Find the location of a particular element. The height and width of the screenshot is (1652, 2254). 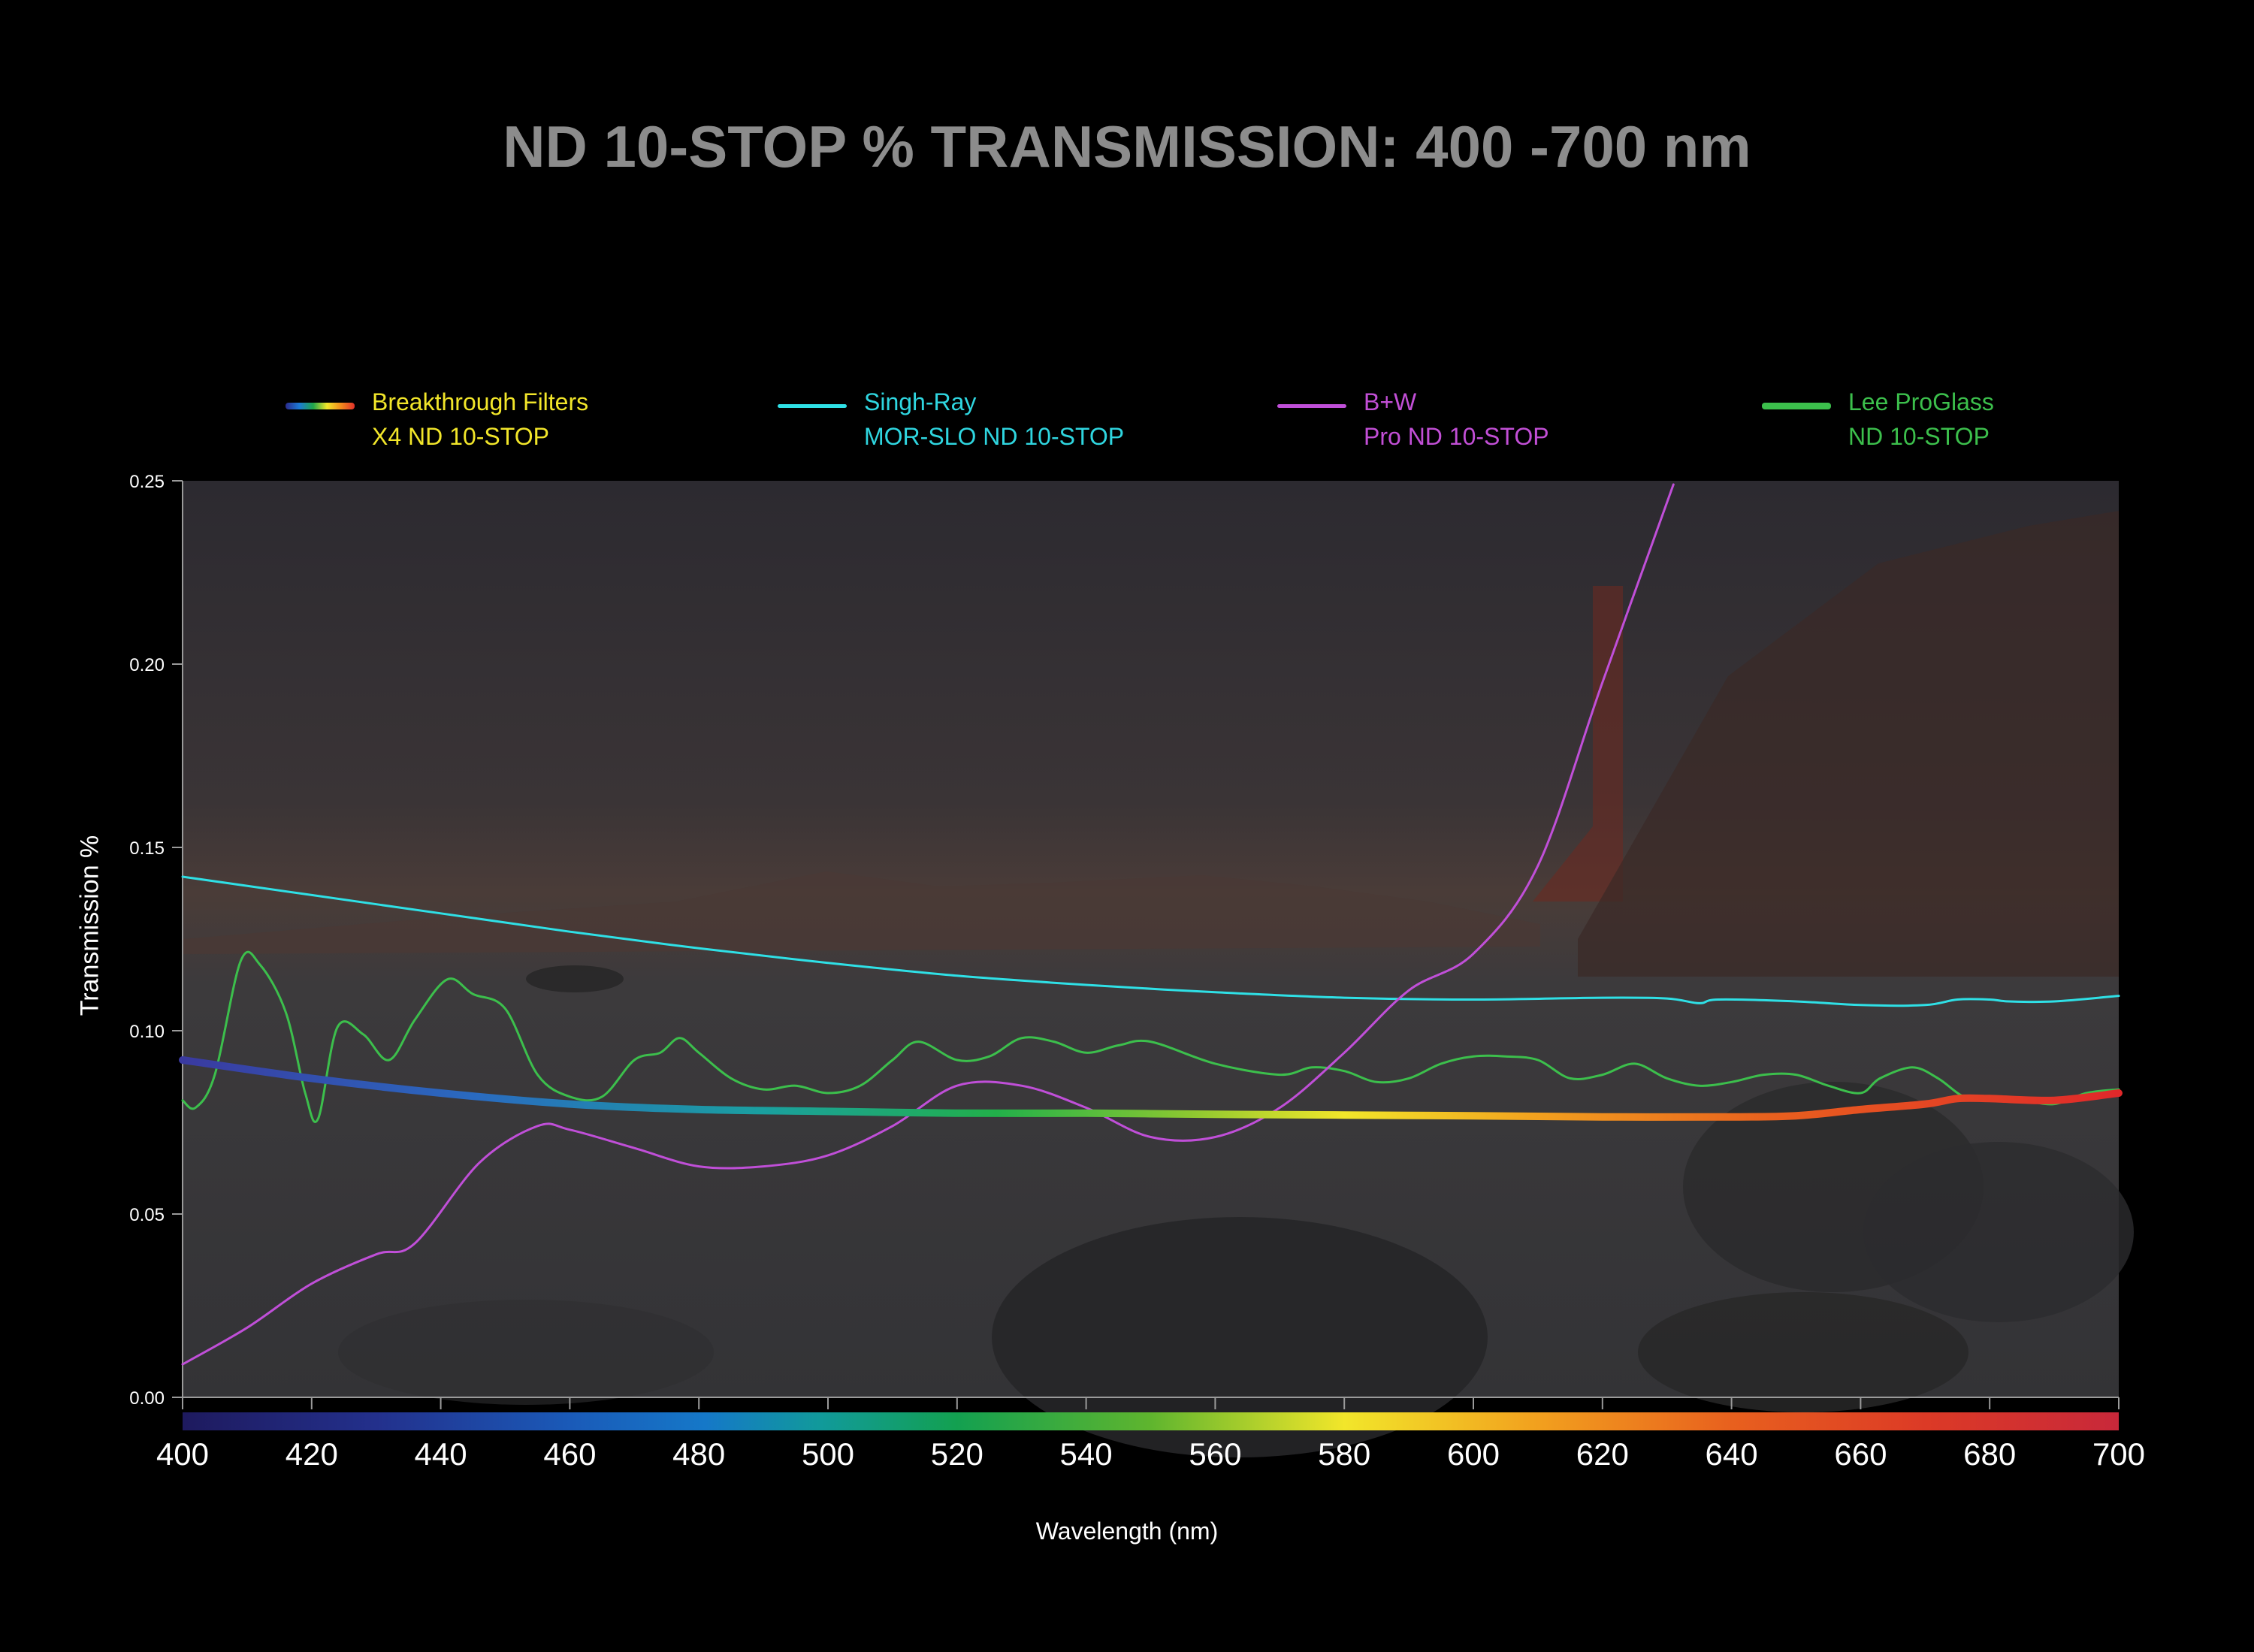

bridge-tower-shape is located at coordinates (1578, 744).